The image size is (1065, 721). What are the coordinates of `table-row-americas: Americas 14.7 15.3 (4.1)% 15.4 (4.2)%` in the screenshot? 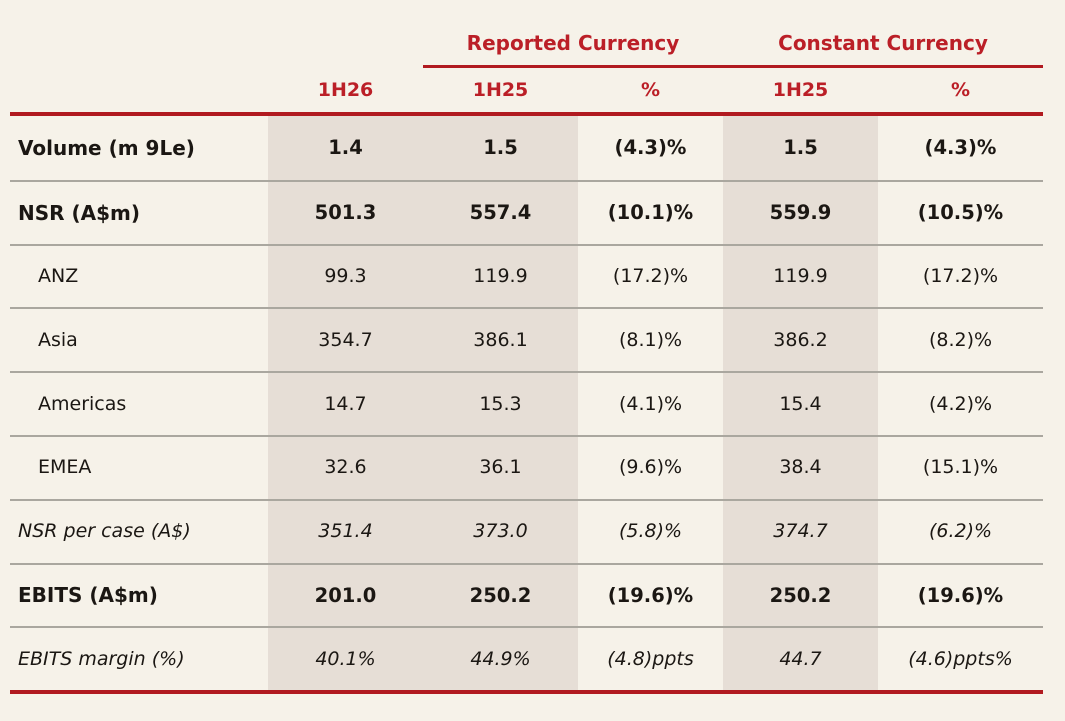 It's located at (526, 403).